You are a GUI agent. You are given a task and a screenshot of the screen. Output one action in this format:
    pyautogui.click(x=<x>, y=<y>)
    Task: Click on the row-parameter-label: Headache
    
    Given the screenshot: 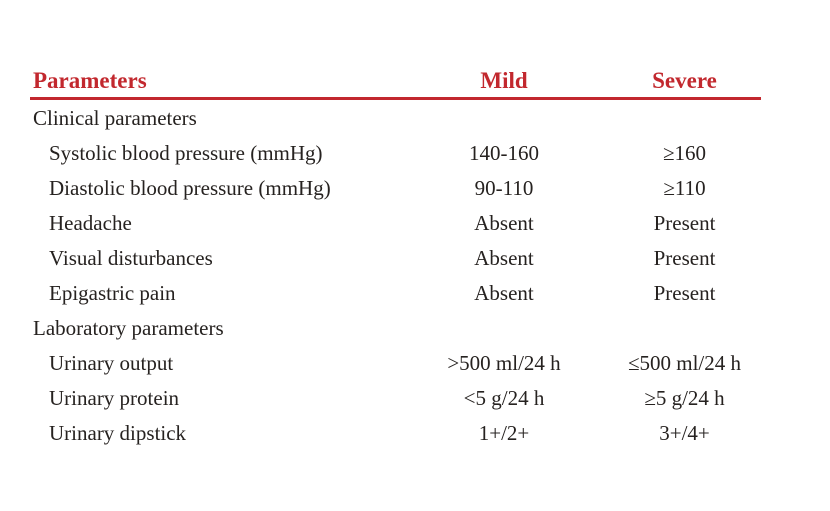 What is the action you would take?
    pyautogui.click(x=90, y=223)
    